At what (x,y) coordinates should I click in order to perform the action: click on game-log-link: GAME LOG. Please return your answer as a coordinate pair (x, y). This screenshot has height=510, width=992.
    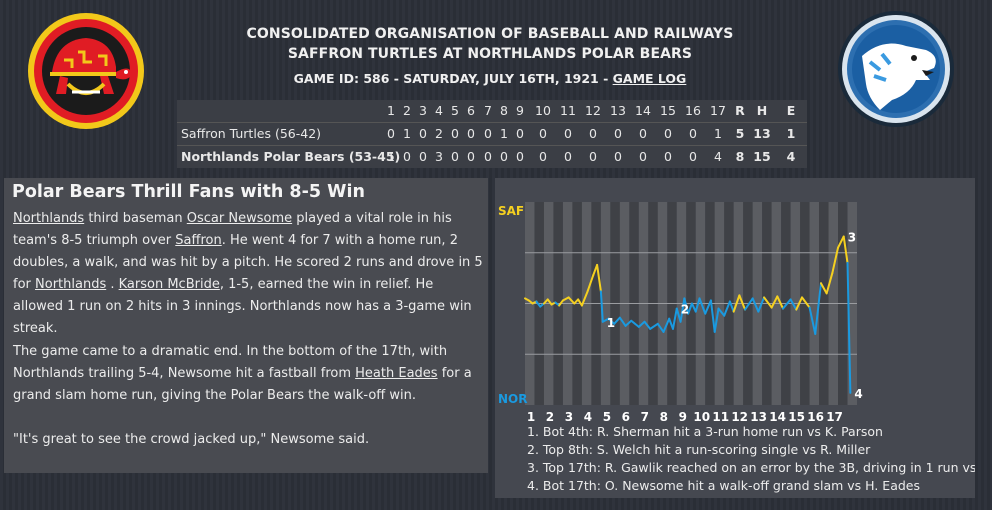
    Looking at the image, I should click on (649, 78).